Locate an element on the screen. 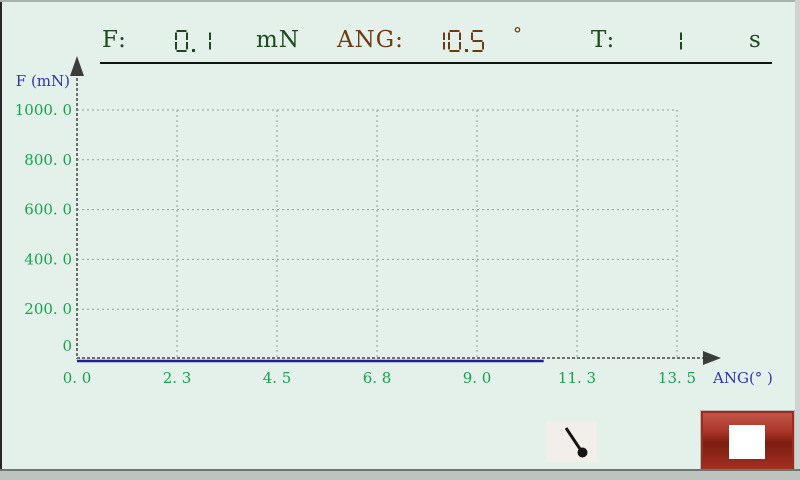 This screenshot has width=800, height=480. y-tick-label: 400. 0 is located at coordinates (48, 259).